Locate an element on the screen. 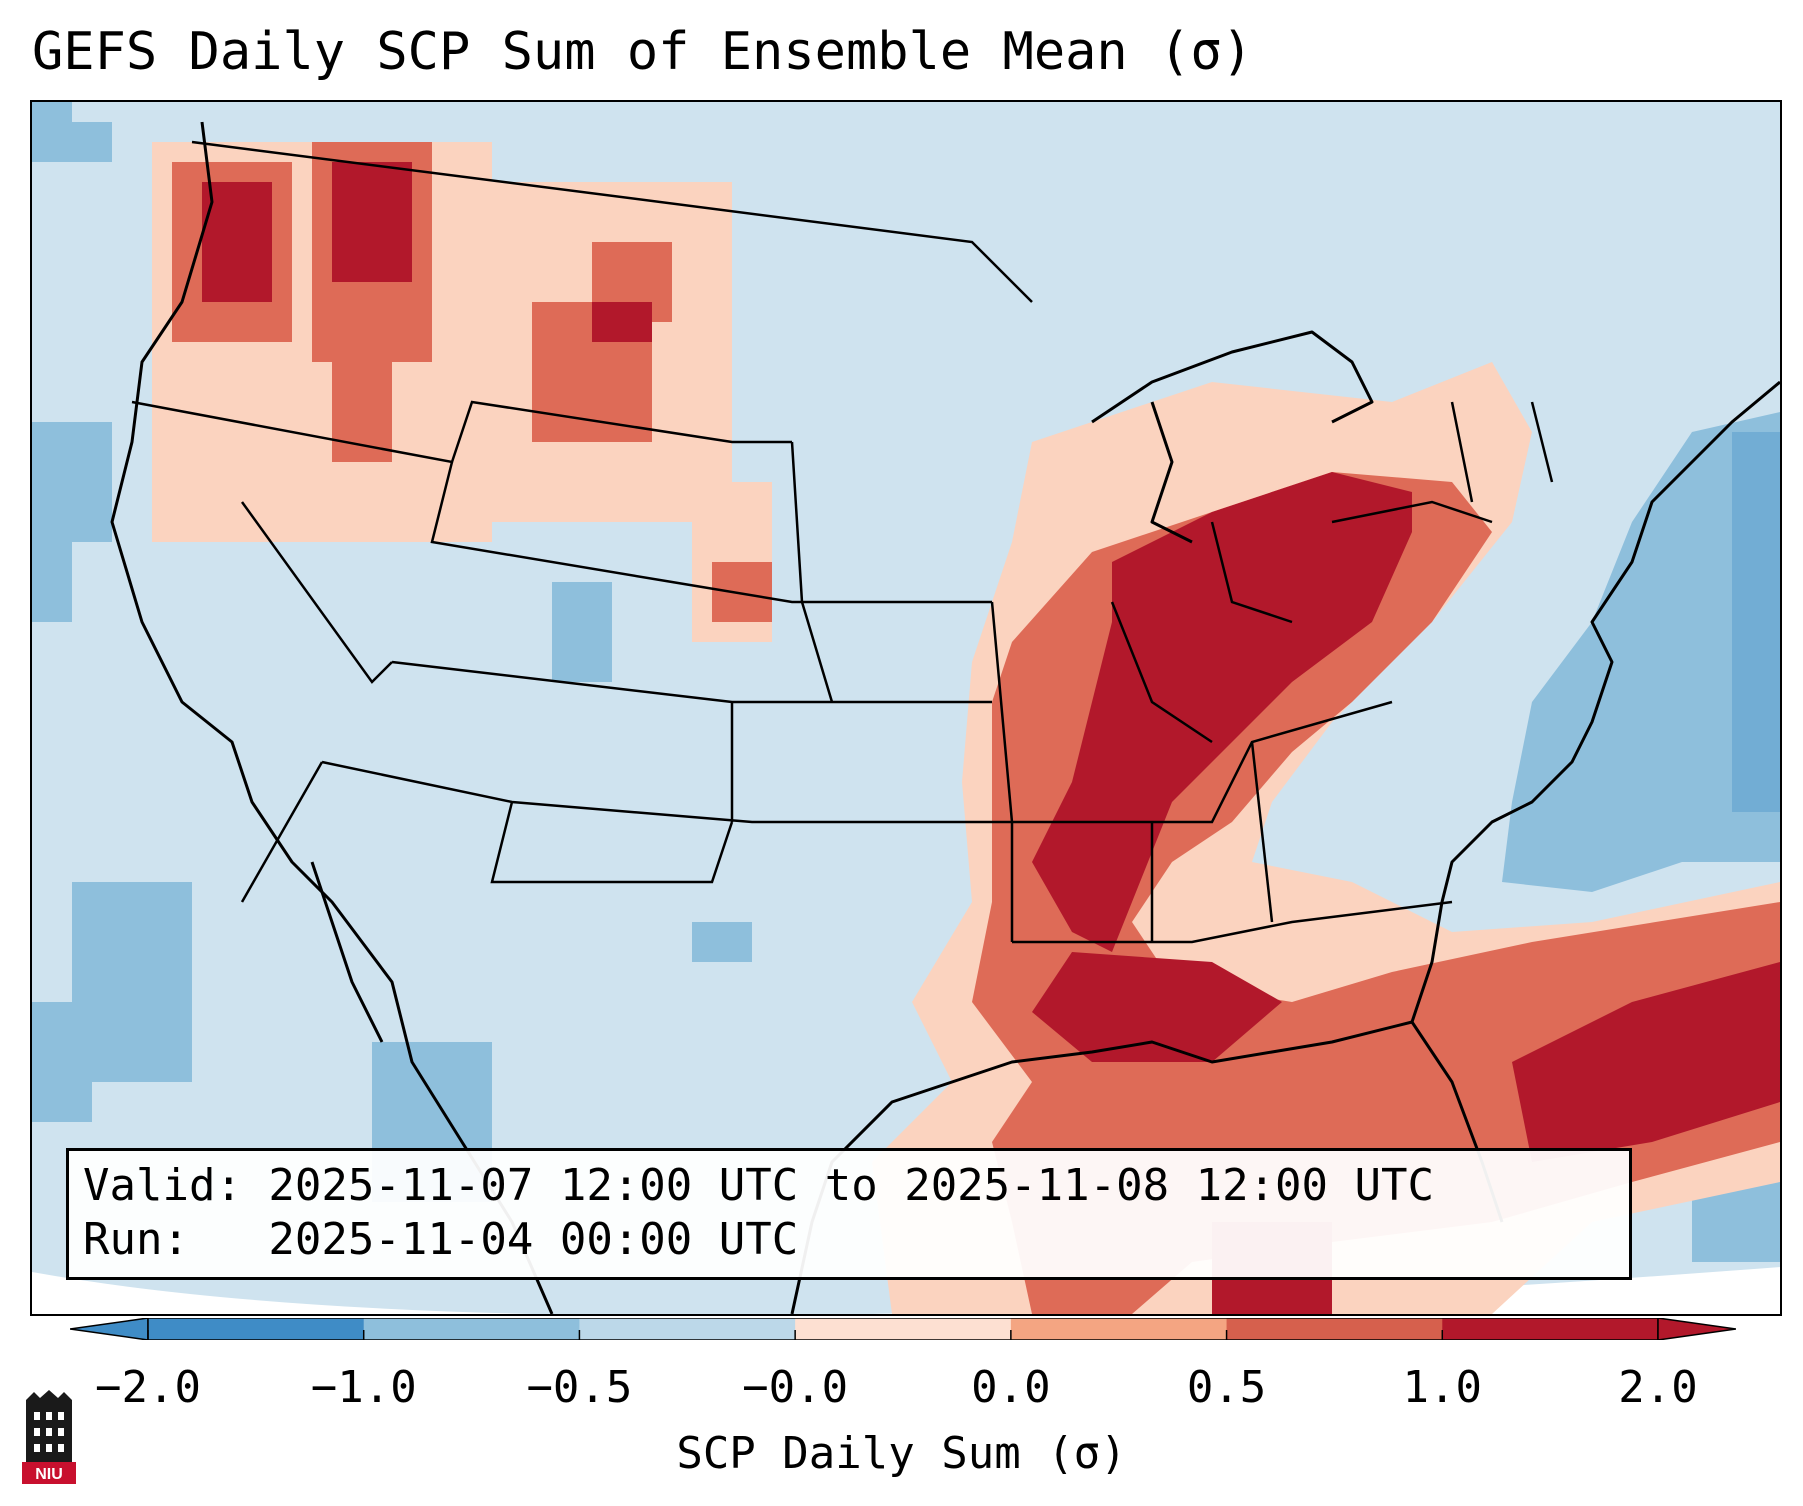 The height and width of the screenshot is (1506, 1803). colorbar-extend-high is located at coordinates (1696, 1329).